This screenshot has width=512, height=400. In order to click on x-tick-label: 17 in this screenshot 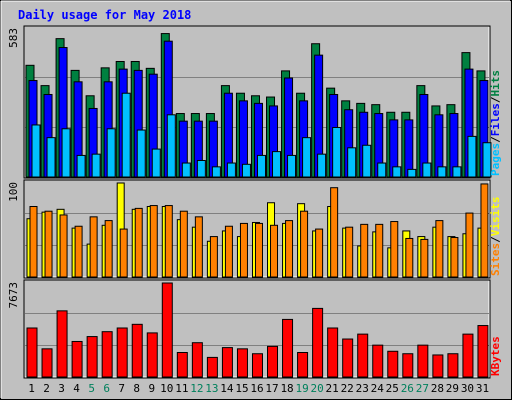, I will do `click(271, 388)`.